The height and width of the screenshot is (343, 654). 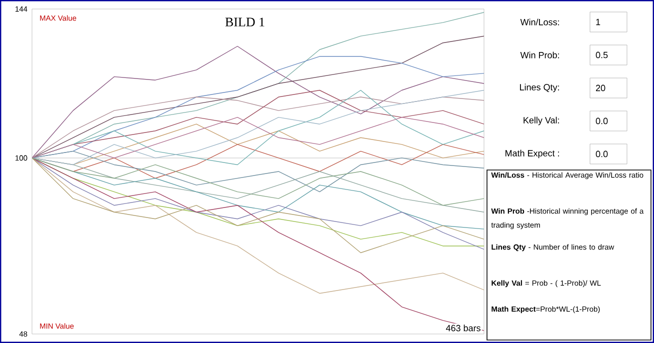 What do you see at coordinates (463, 328) in the screenshot?
I see `annotation: 463 bars` at bounding box center [463, 328].